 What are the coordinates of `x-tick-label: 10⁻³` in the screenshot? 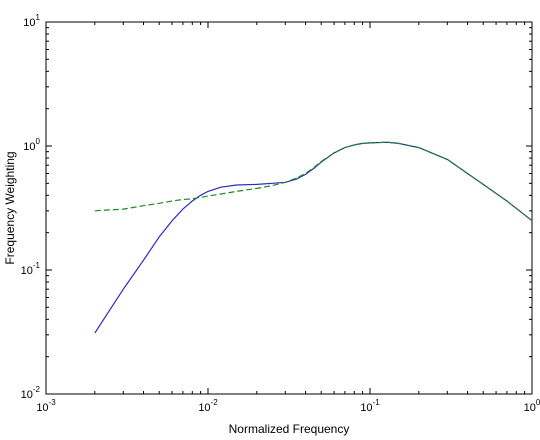 It's located at (46, 406).